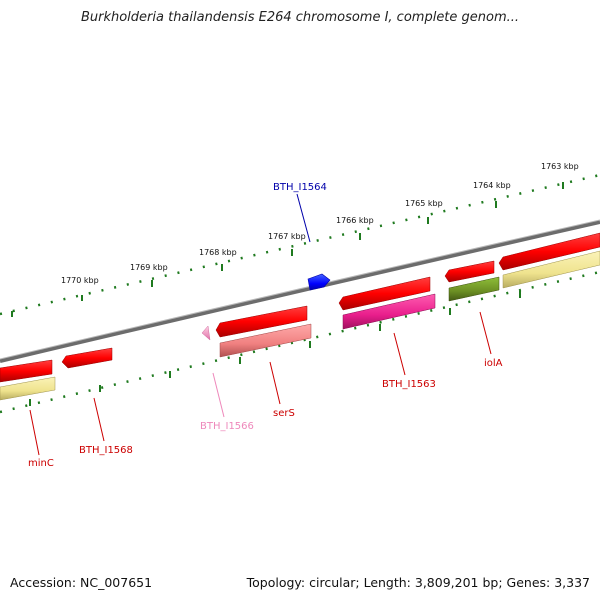 The height and width of the screenshot is (600, 600). I want to click on gene-label-sers: serS, so click(284, 413).